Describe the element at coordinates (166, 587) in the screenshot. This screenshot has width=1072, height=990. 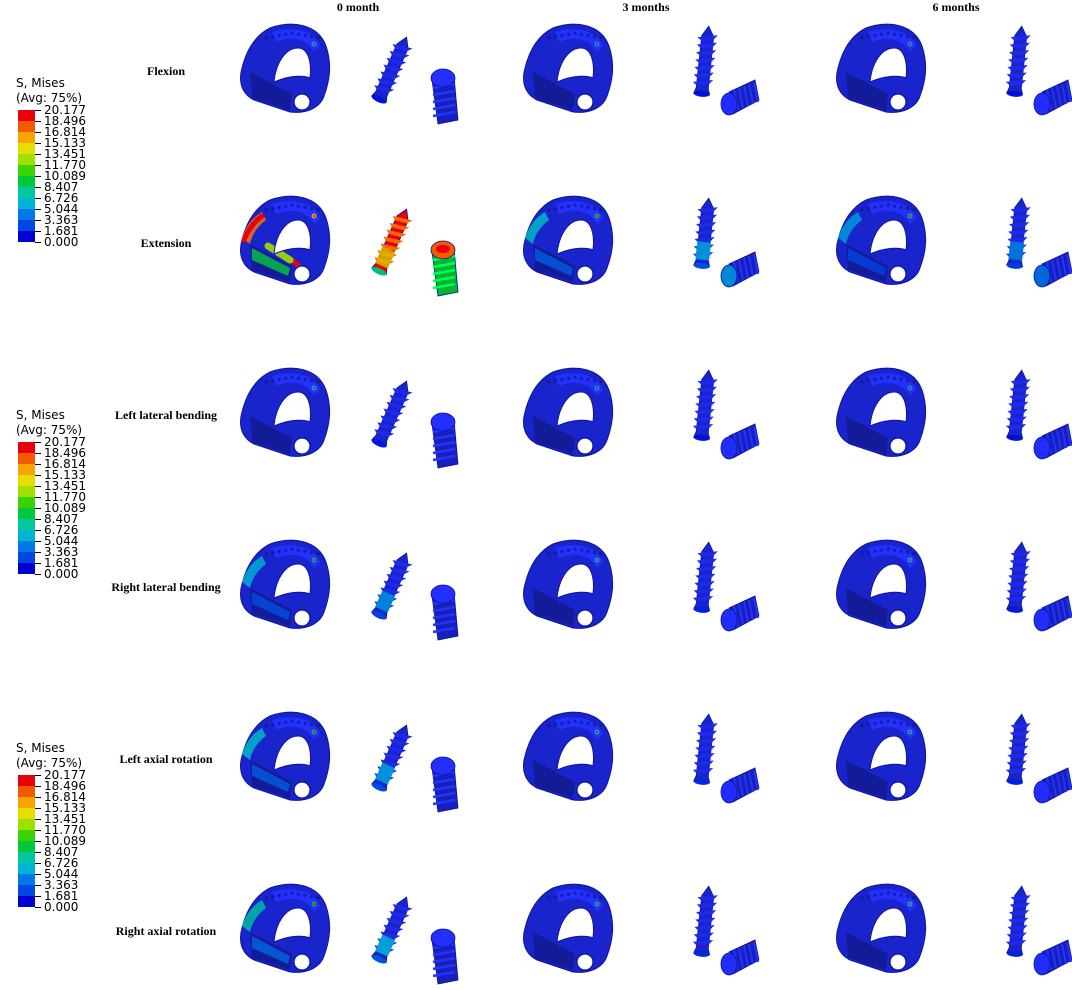
I see `row-label-right-lateral-bending: Right lateral bending` at that location.